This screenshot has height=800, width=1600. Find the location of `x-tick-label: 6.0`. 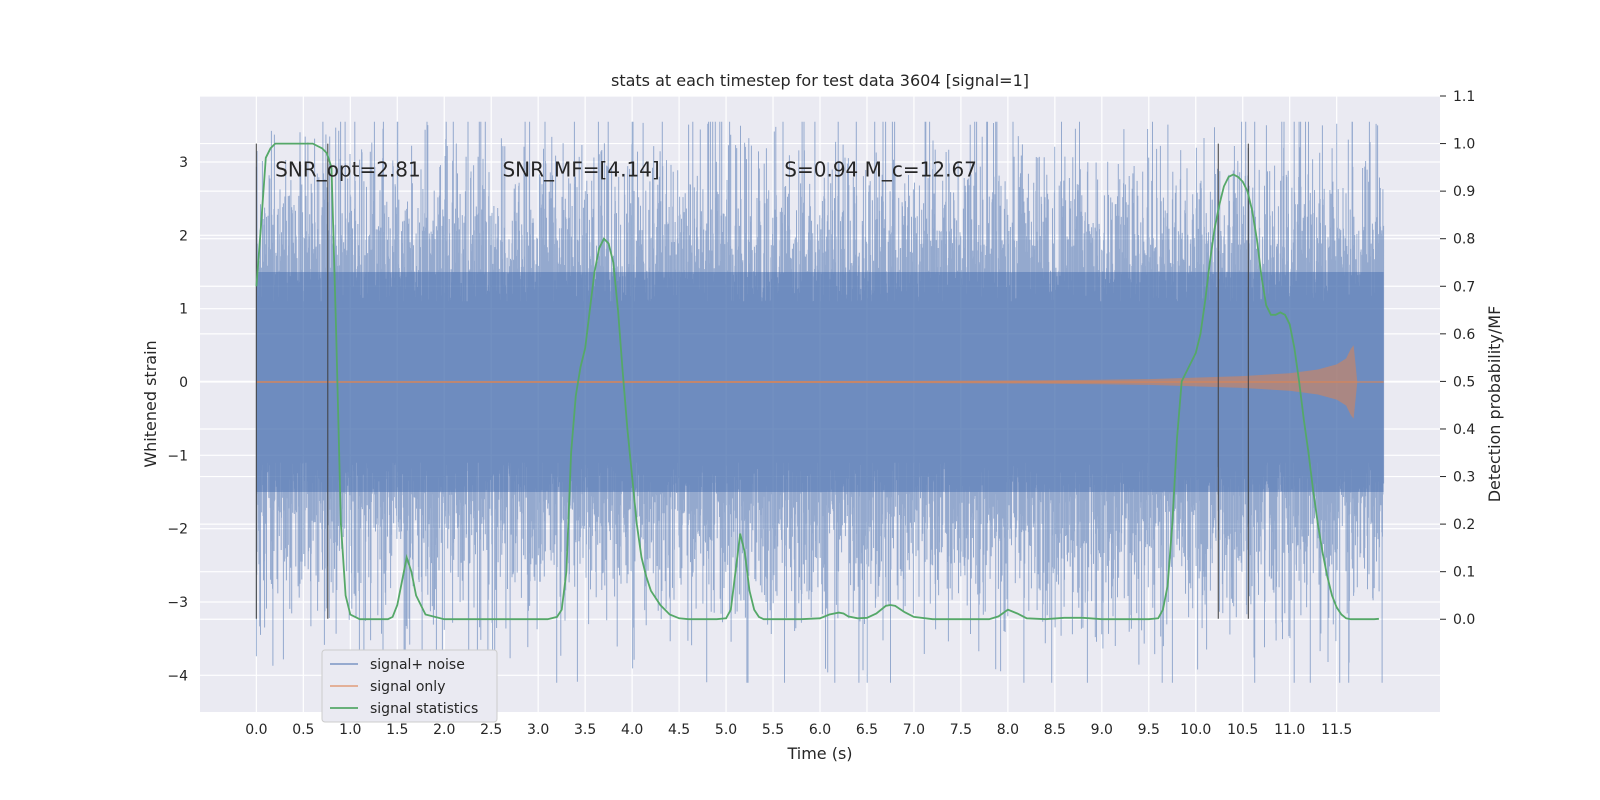

x-tick-label: 6.0 is located at coordinates (820, 730).